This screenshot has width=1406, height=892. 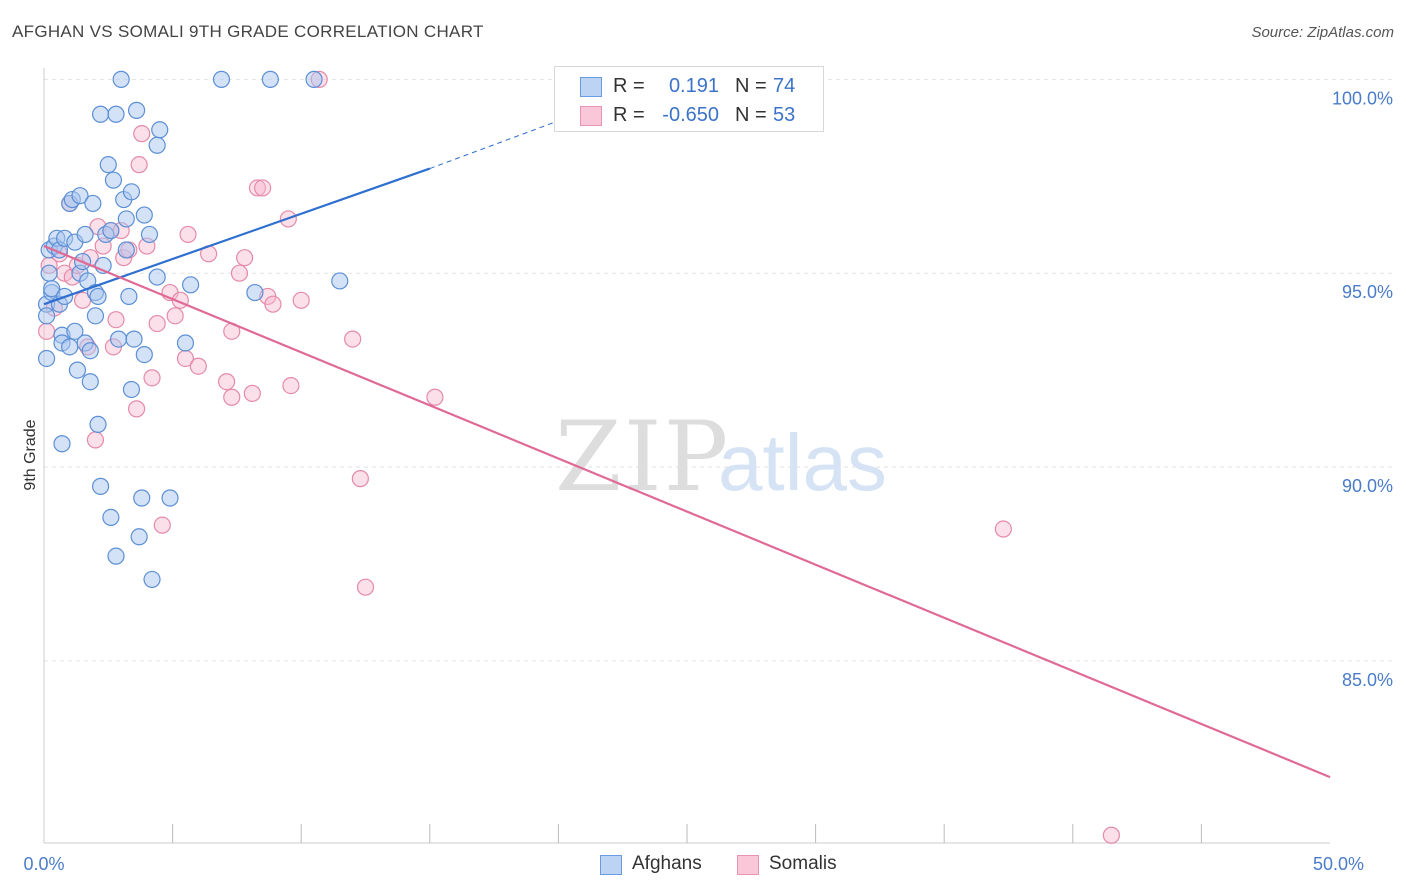 What do you see at coordinates (693, 86) in the screenshot?
I see `afghan-r-value: 0.191` at bounding box center [693, 86].